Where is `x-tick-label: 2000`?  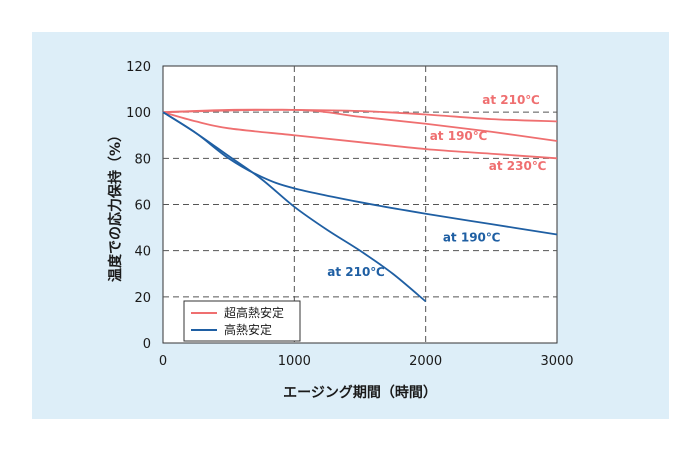 x-tick-label: 2000 is located at coordinates (425, 361).